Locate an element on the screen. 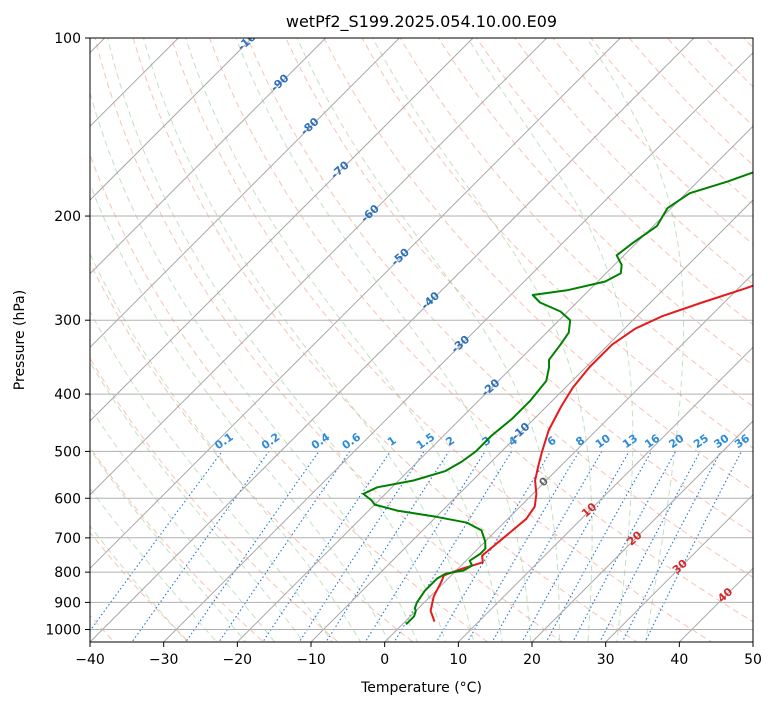 This screenshot has height=708, width=775. mixing-ratio-label: 20 is located at coordinates (676, 441).